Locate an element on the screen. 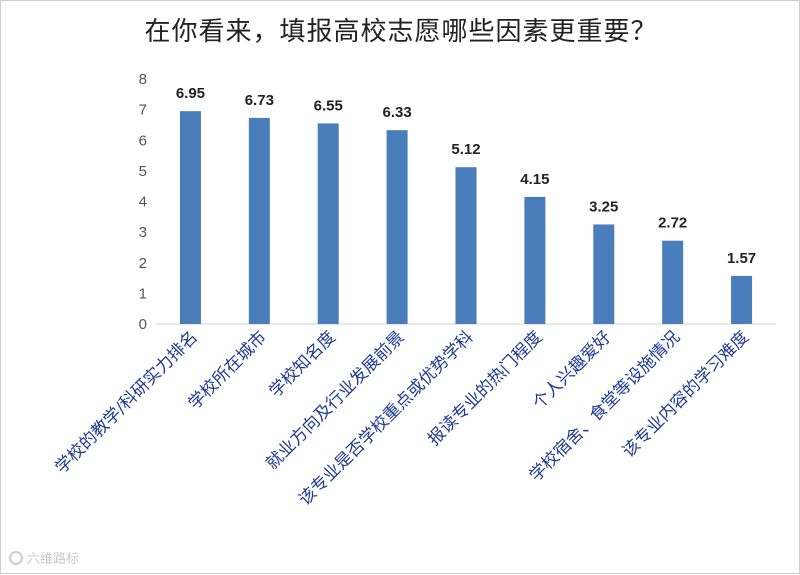 This screenshot has width=800, height=575. y-tick-label: 3 is located at coordinates (143, 232).